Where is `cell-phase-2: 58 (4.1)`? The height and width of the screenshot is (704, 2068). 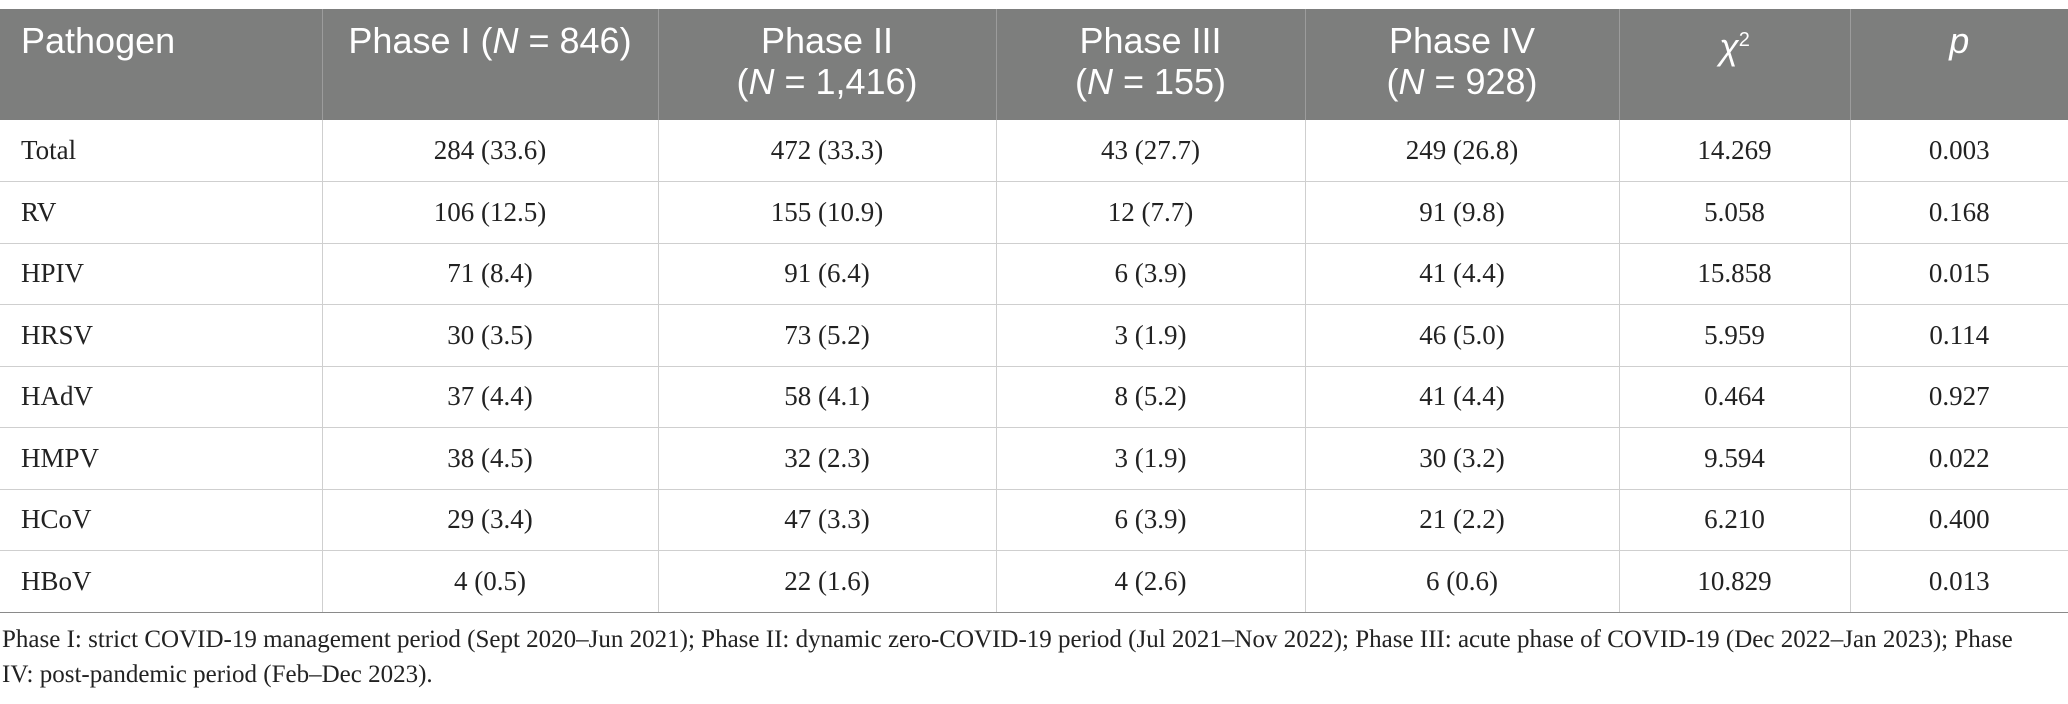
cell-phase-2: 58 (4.1) is located at coordinates (827, 397).